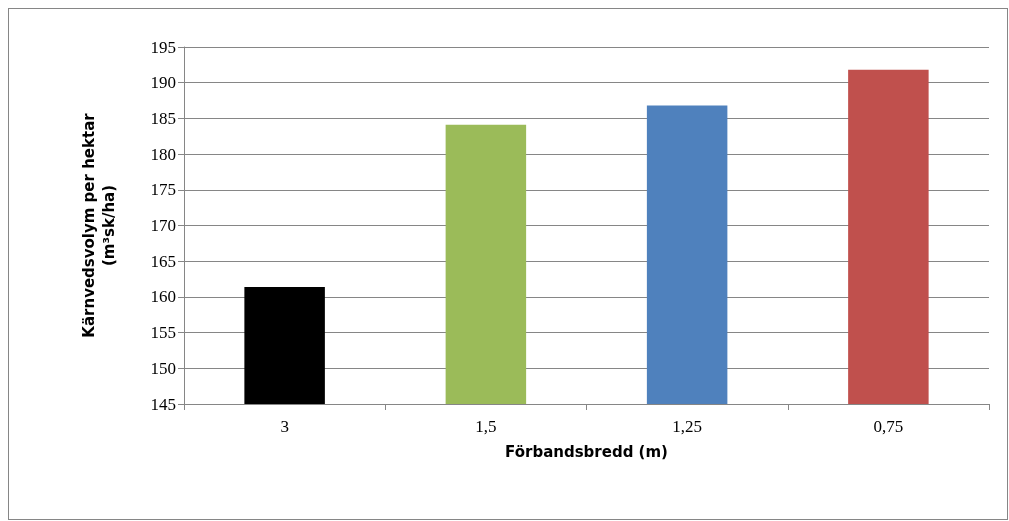  What do you see at coordinates (163, 47) in the screenshot?
I see `y-tick-label: 195` at bounding box center [163, 47].